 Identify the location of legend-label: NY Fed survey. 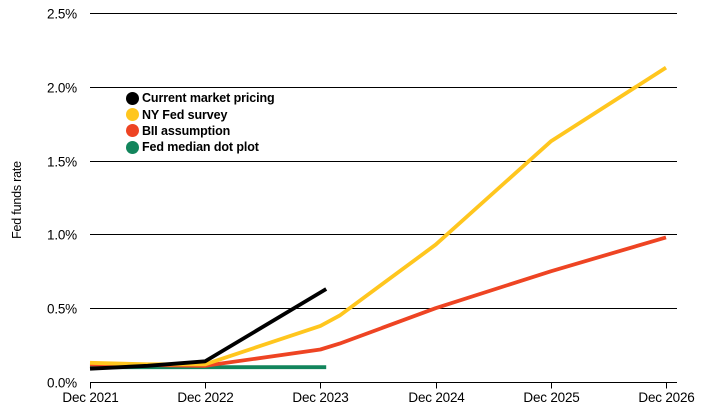
(185, 114).